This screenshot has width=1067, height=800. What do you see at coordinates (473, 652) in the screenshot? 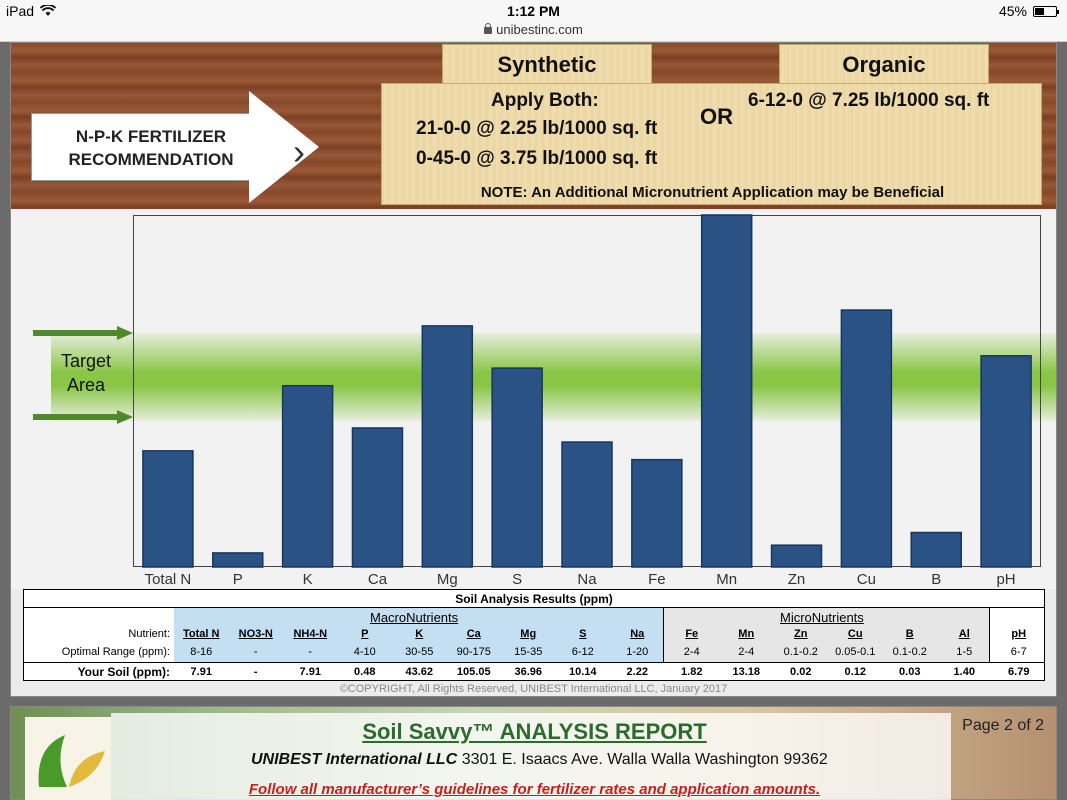
I see `optimal-range-cell: 90-175` at bounding box center [473, 652].